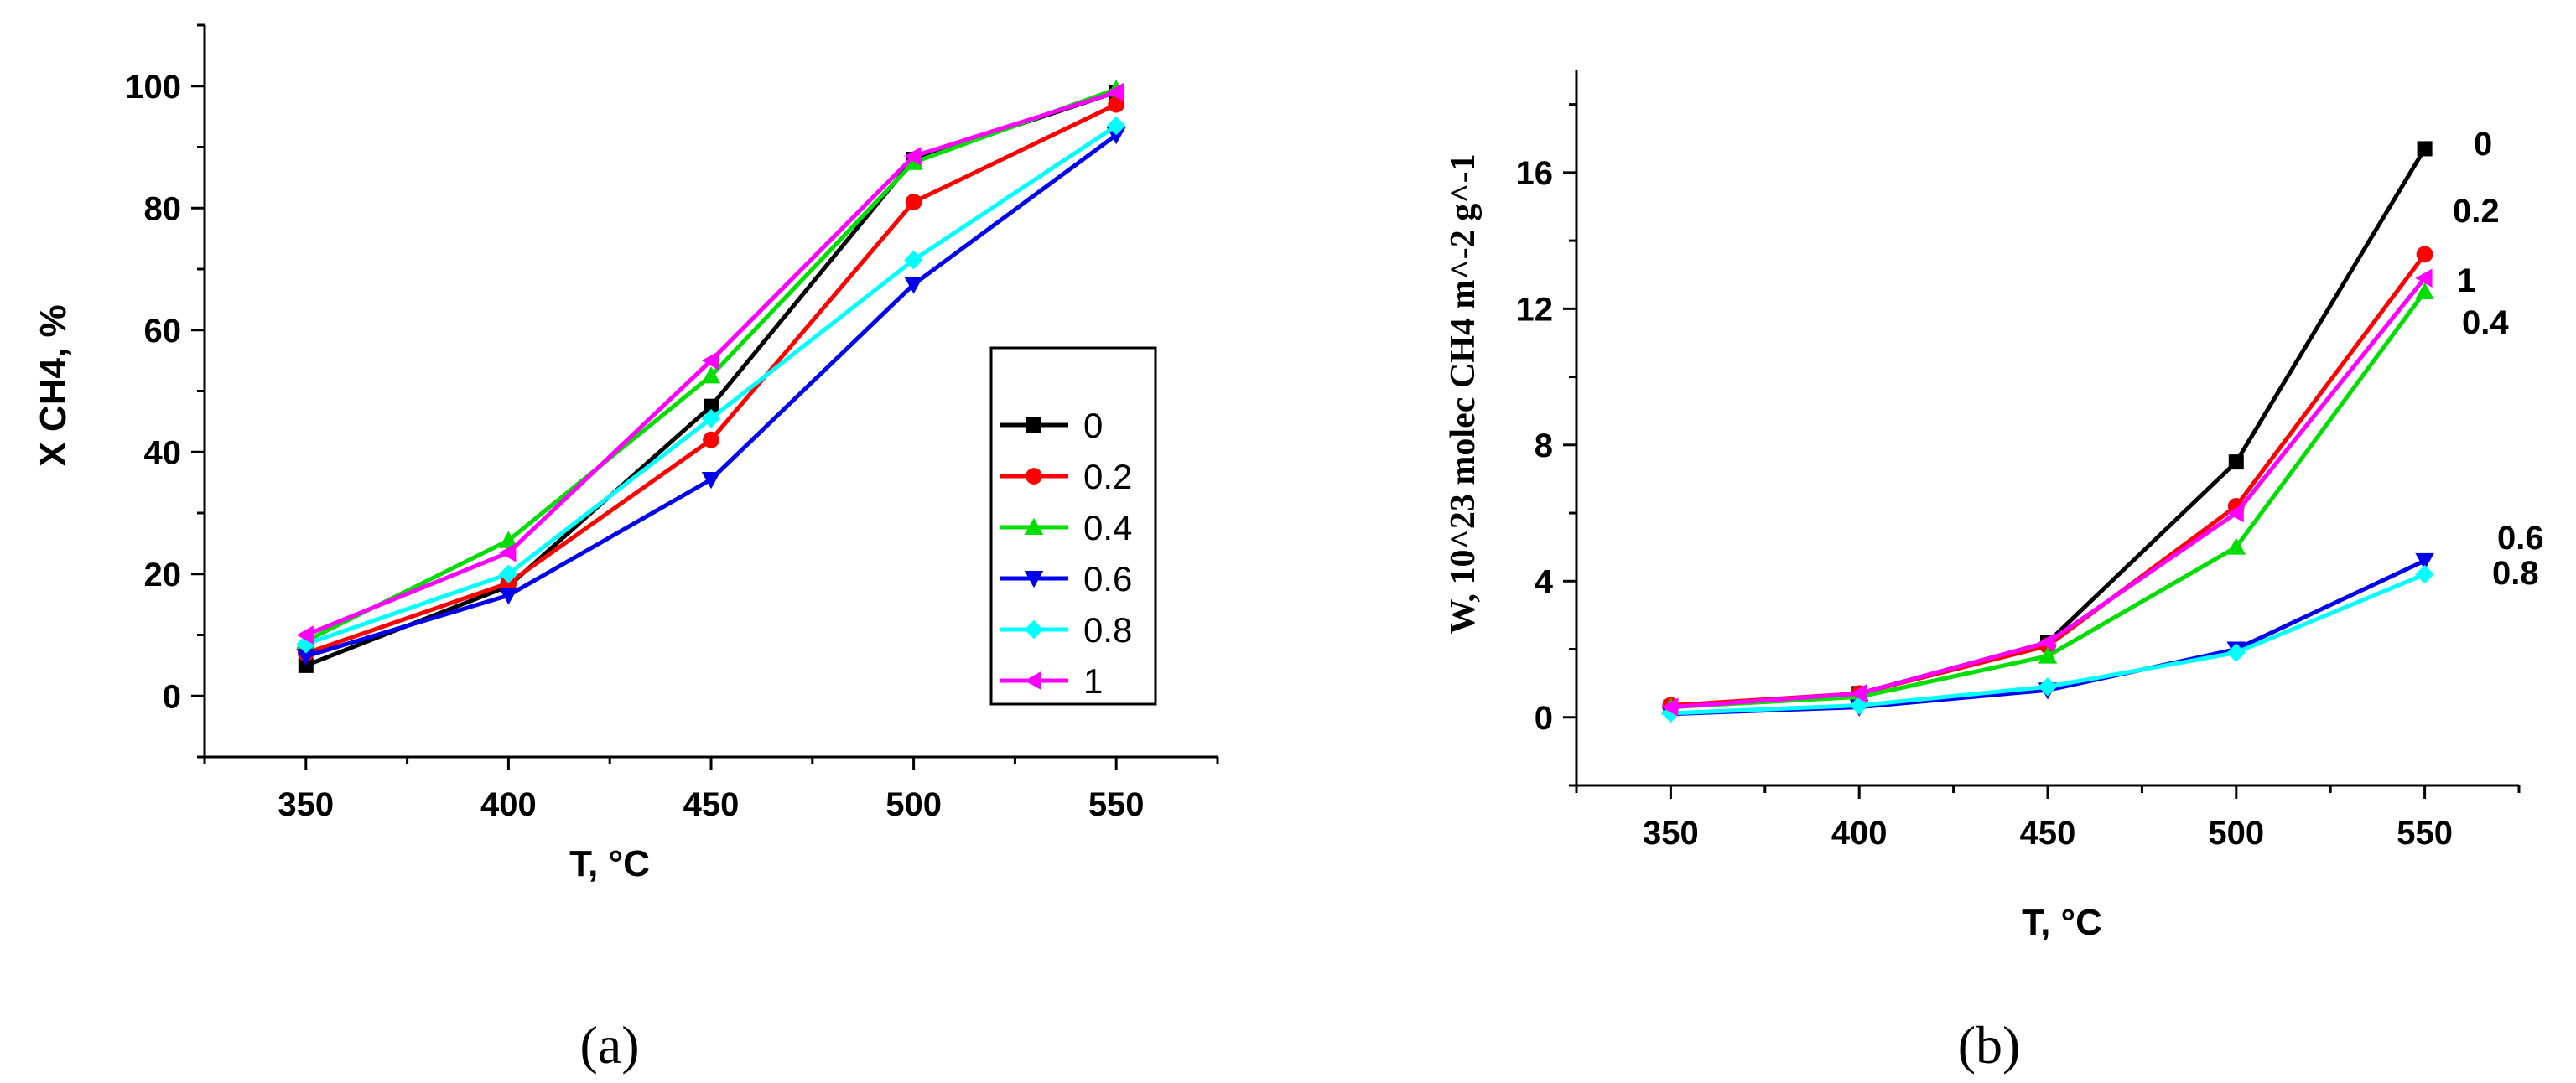 This screenshot has width=2576, height=1083. What do you see at coordinates (1093, 425) in the screenshot?
I see `legend-label-0: 0` at bounding box center [1093, 425].